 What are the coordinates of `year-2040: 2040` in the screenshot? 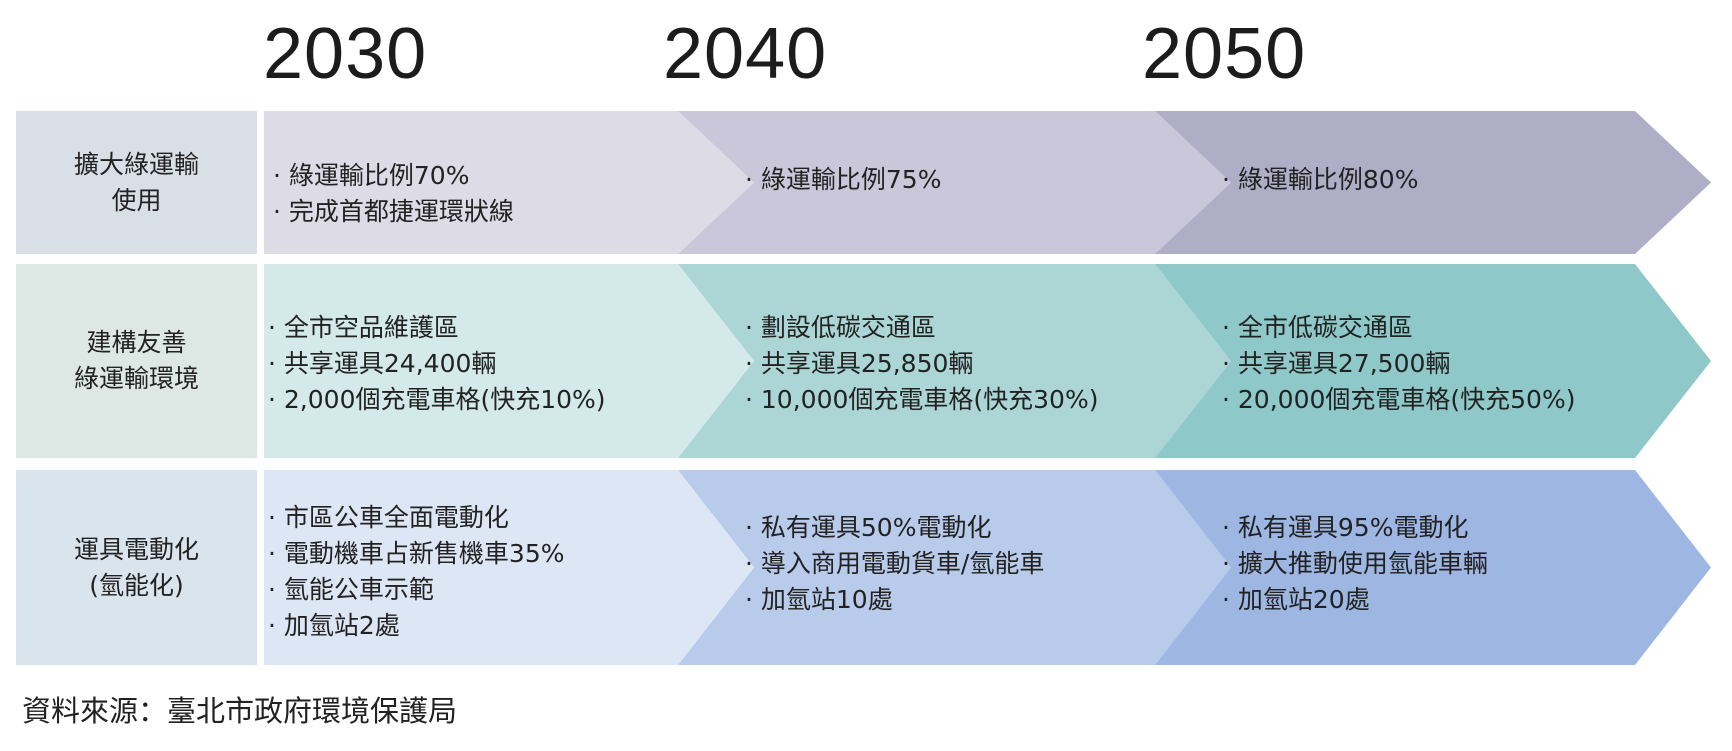 It's located at (745, 54).